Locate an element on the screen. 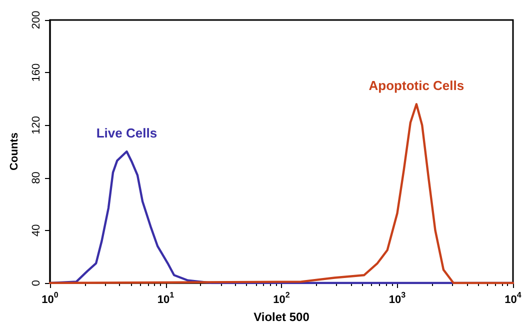 The image size is (529, 331). series-label: Apoptotic Cells is located at coordinates (416, 86).